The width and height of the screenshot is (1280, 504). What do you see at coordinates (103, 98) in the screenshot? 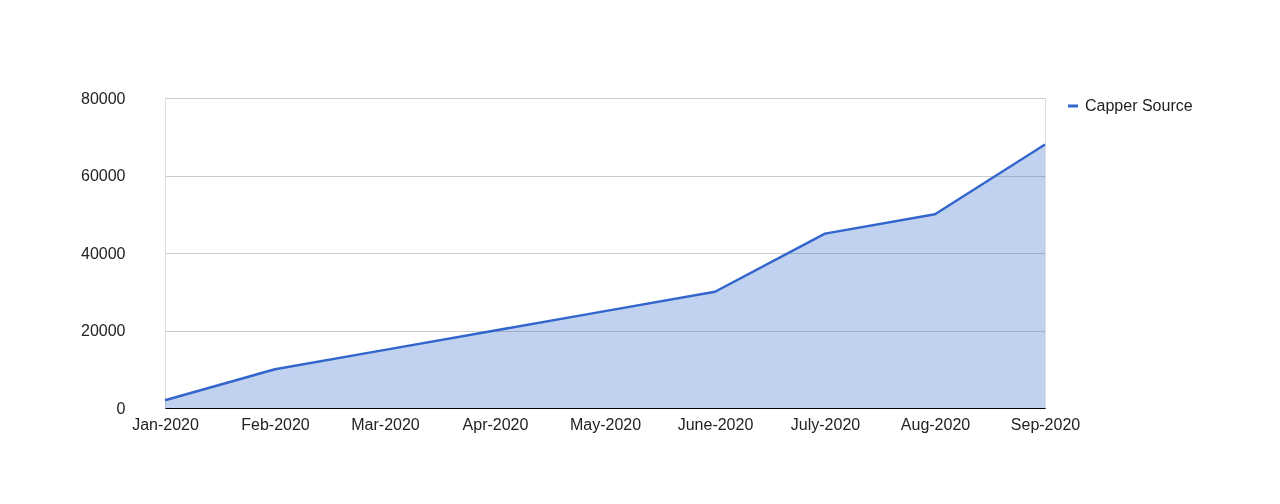
I see `y-tick-label: 80000` at bounding box center [103, 98].